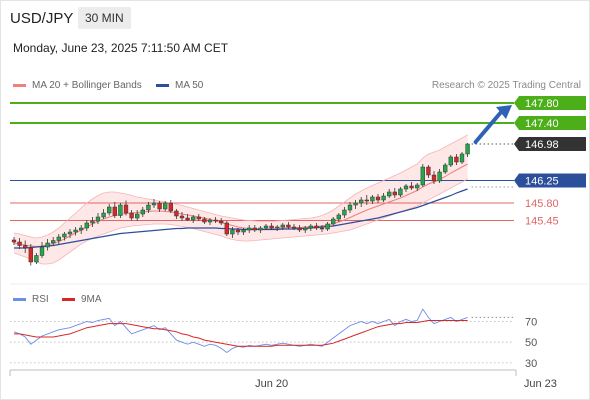 This screenshot has height=400, width=590. What do you see at coordinates (531, 364) in the screenshot?
I see `rsi-tick-label-30: 30` at bounding box center [531, 364].